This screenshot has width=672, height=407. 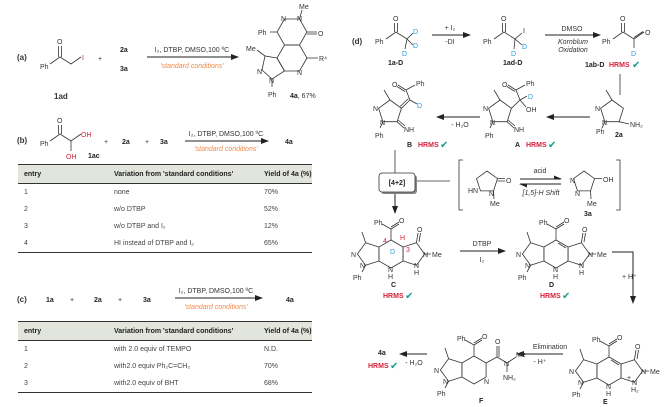 What do you see at coordinates (286, 51) in the screenshot?
I see `structure-4a: N N Me O Ph Me N N N Ph R⁴` at bounding box center [286, 51].